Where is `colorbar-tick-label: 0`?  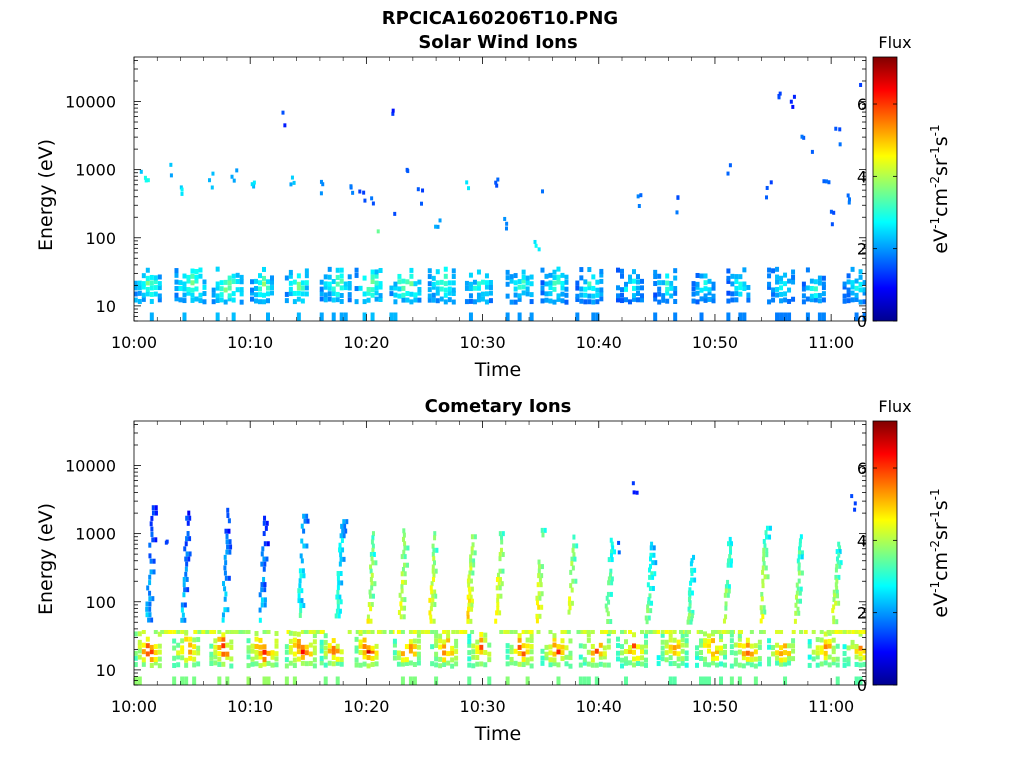 colorbar-tick-label: 0 is located at coordinates (862, 321).